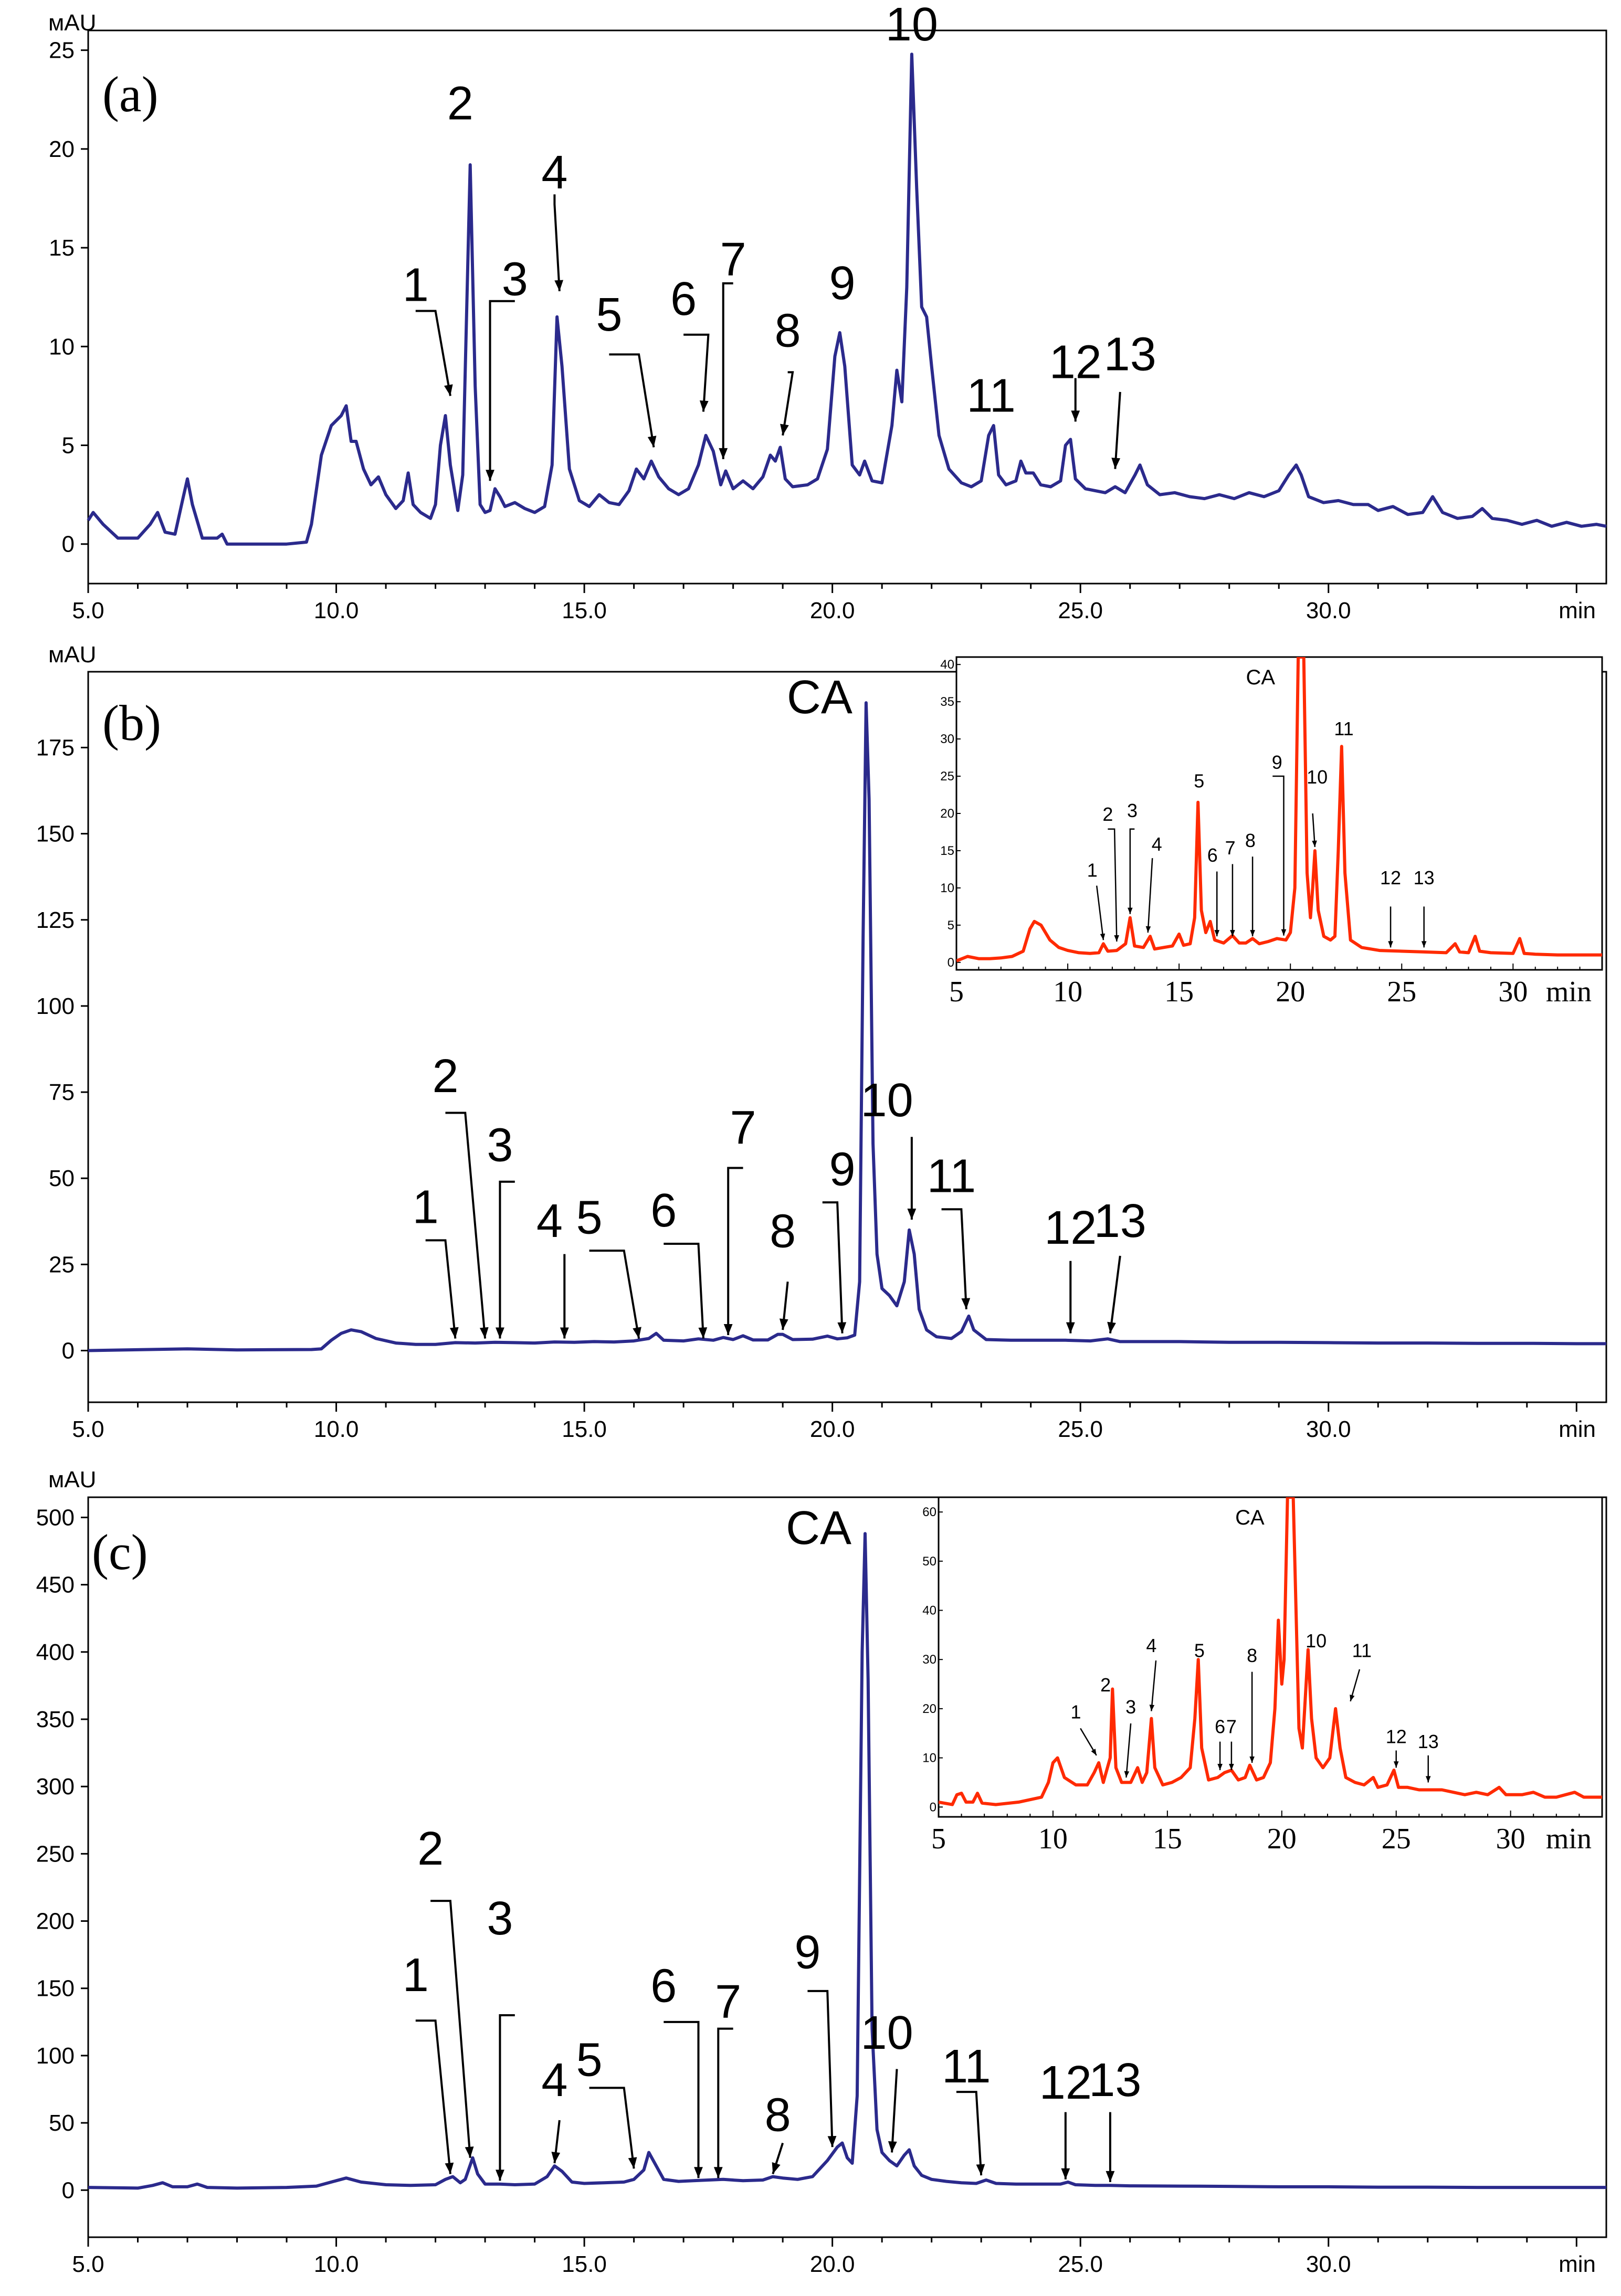 This screenshot has height=2296, width=1621. I want to click on peak-label-3: 3, so click(515, 279).